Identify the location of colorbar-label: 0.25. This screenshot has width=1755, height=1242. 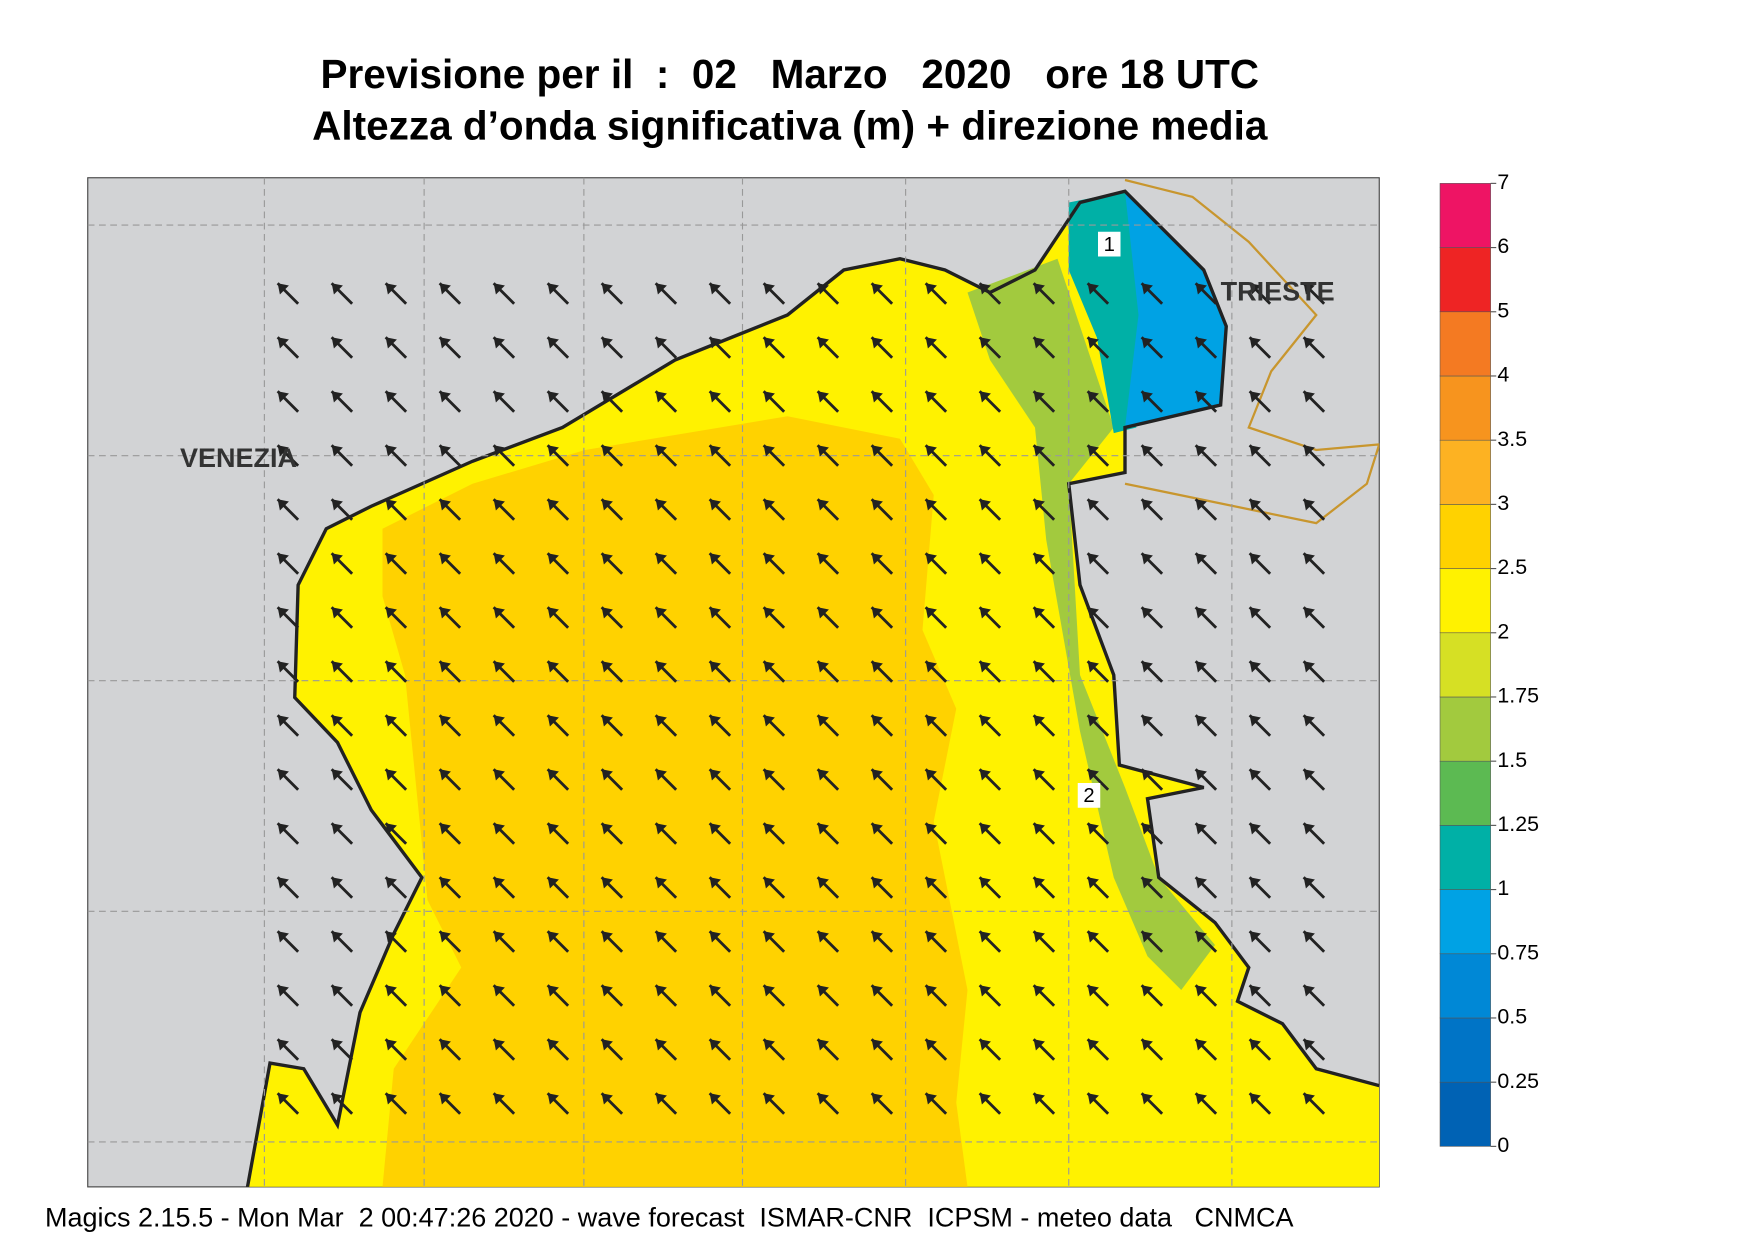
(1518, 1081).